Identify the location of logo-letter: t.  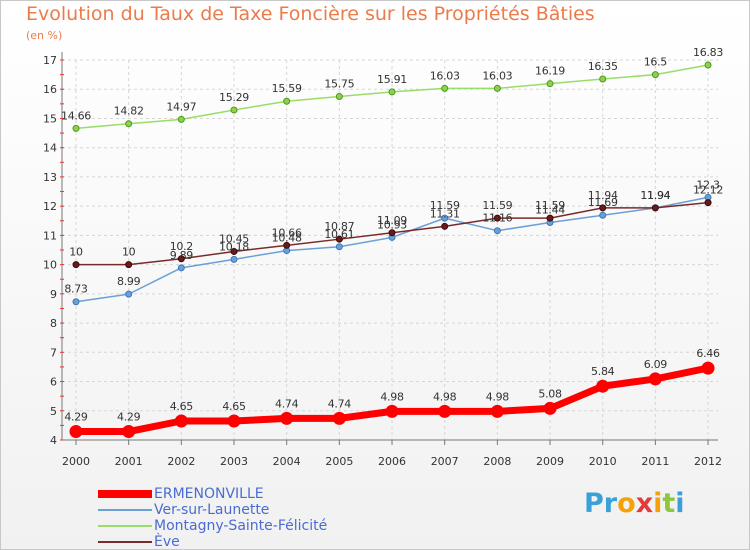
(669, 503).